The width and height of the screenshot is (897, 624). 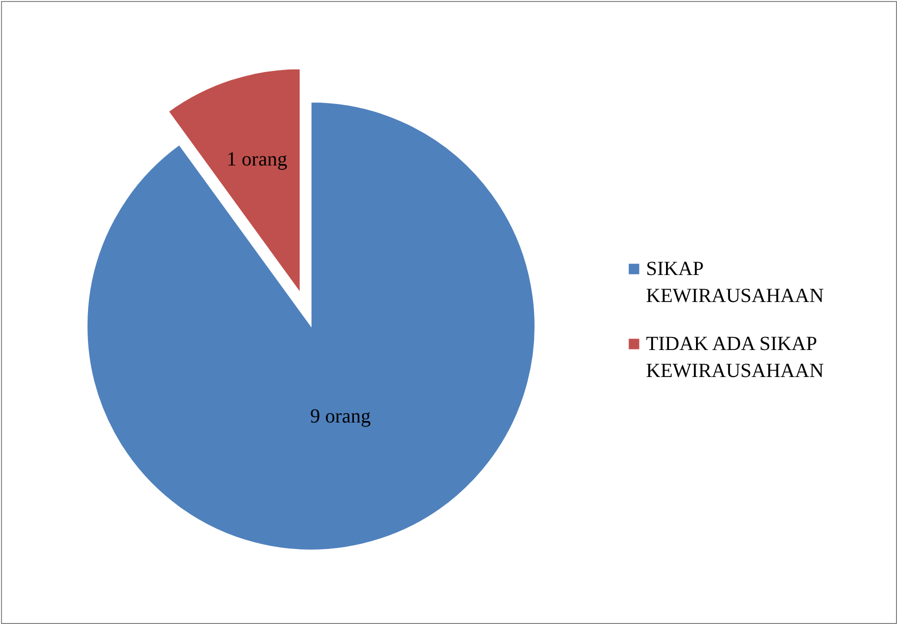 What do you see at coordinates (735, 357) in the screenshot?
I see `legend-label: TIDAK ADA SIKAP KEWIRAUSAHAAN` at bounding box center [735, 357].